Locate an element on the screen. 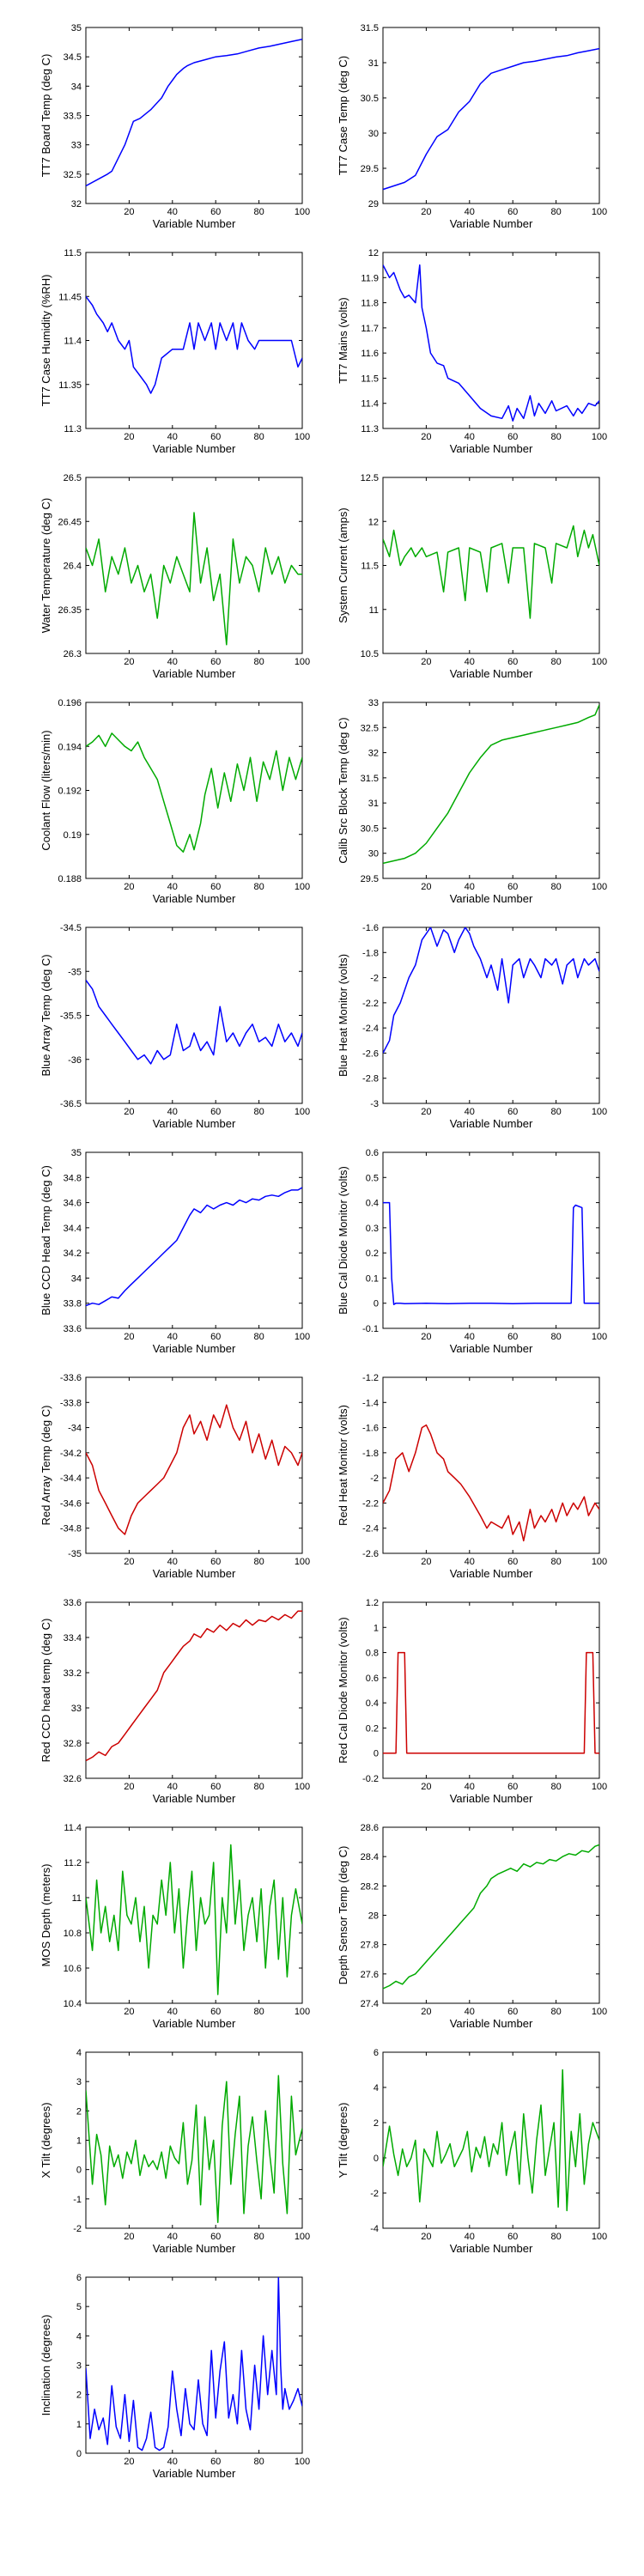 The image size is (644, 2576). y-tick-label: 29.5 is located at coordinates (370, 879).